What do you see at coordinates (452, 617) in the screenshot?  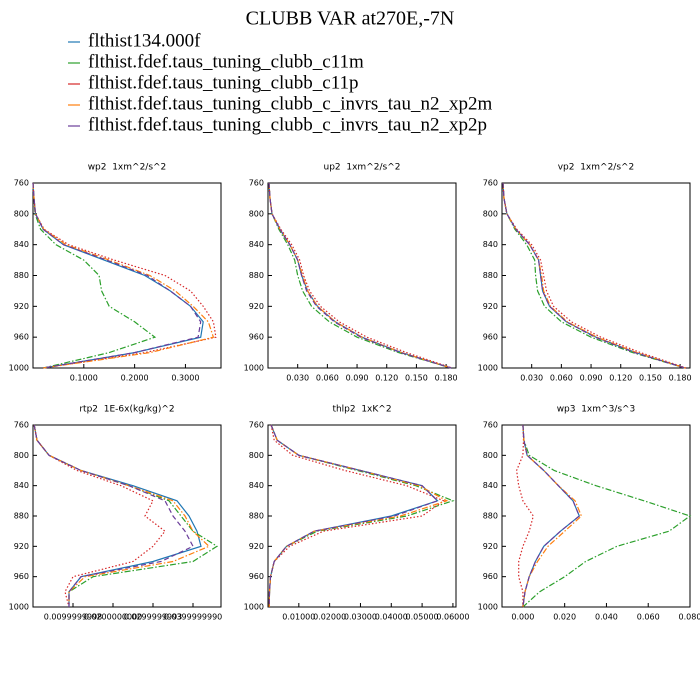 I see `x-tick-label: 0.06000` at bounding box center [452, 617].